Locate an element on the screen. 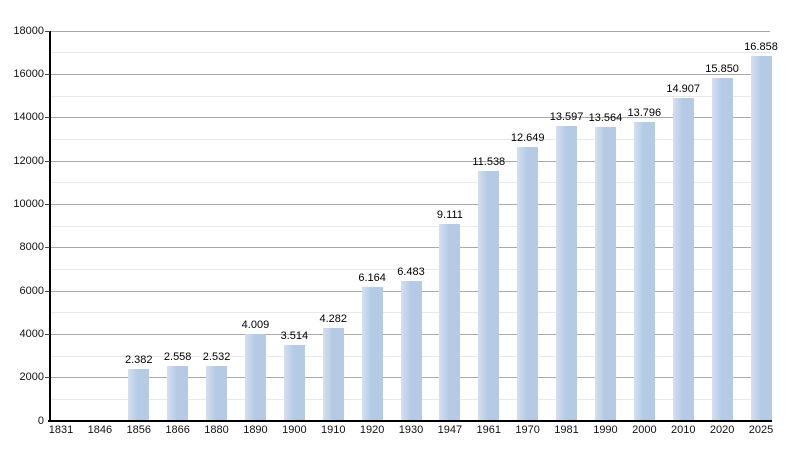 The image size is (800, 450). bar-1930 is located at coordinates (411, 350).